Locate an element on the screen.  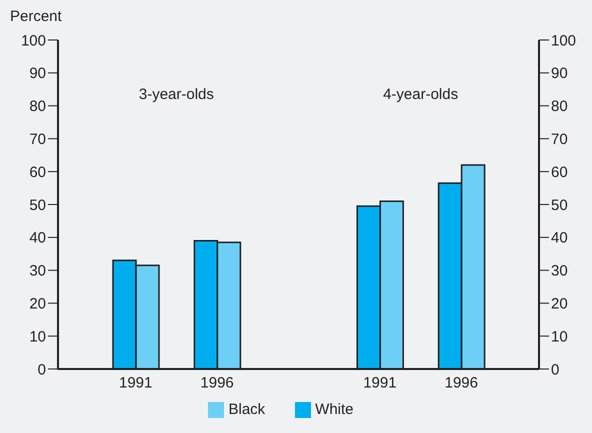
y2-tick-label: 20 is located at coordinates (559, 304).